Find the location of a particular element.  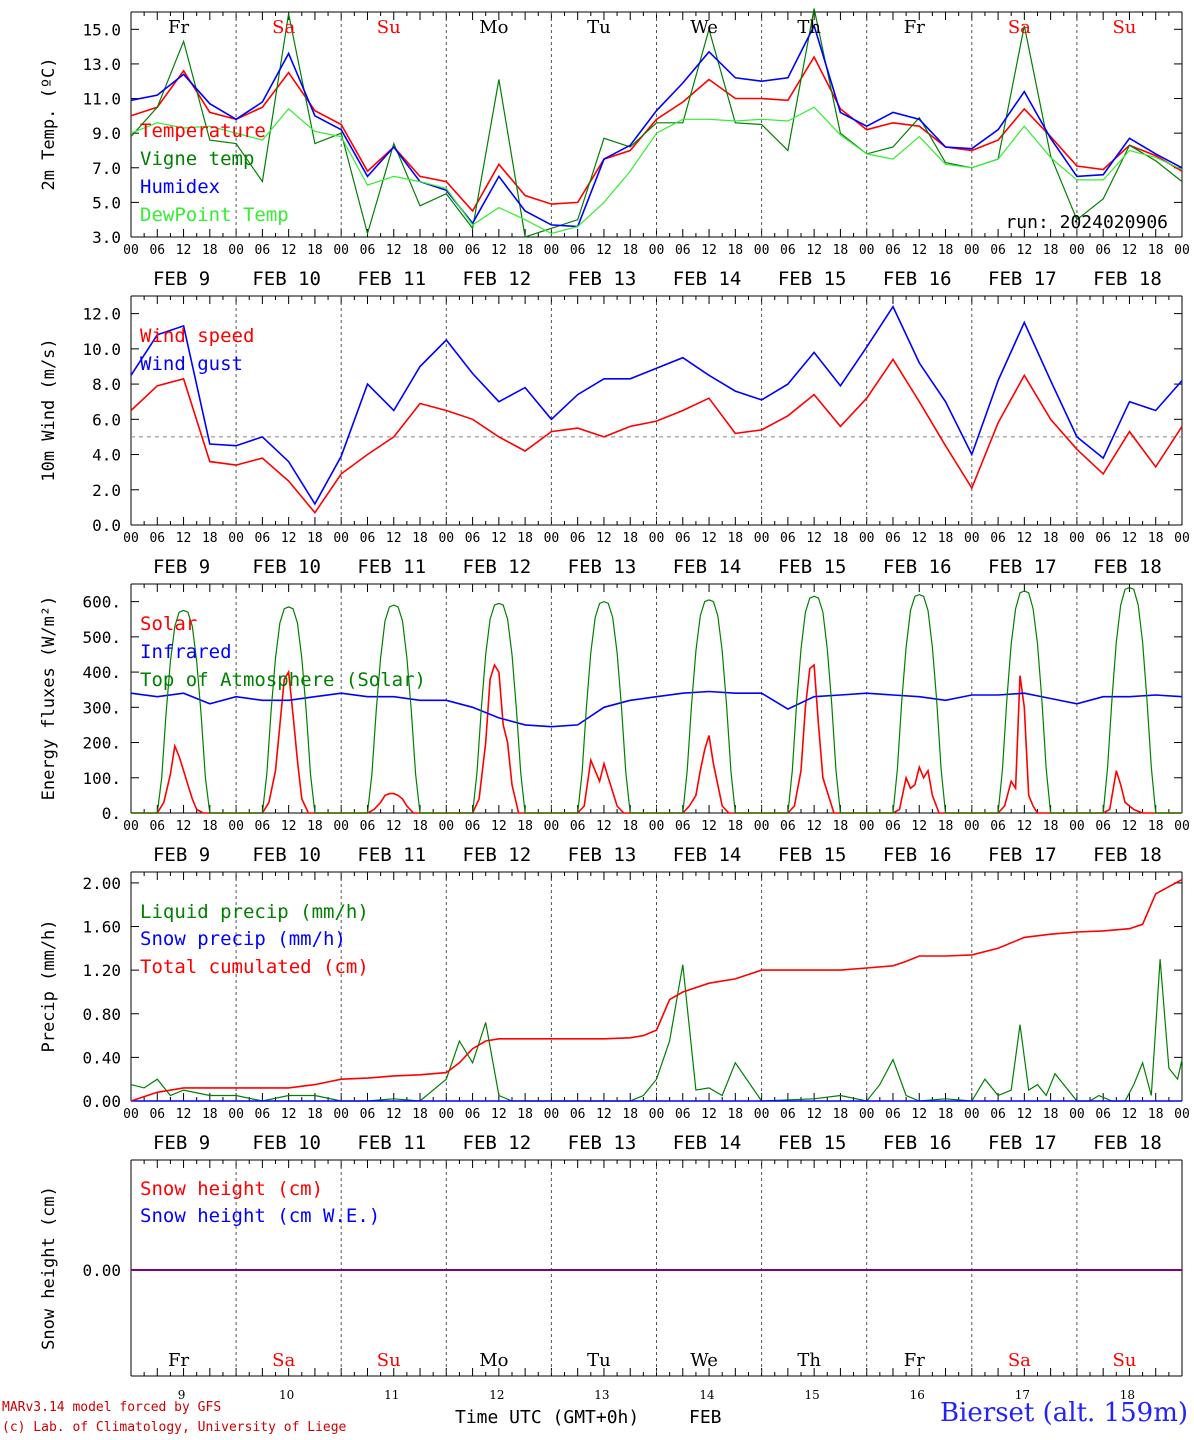

day-name-label: Sa is located at coordinates (1019, 27).